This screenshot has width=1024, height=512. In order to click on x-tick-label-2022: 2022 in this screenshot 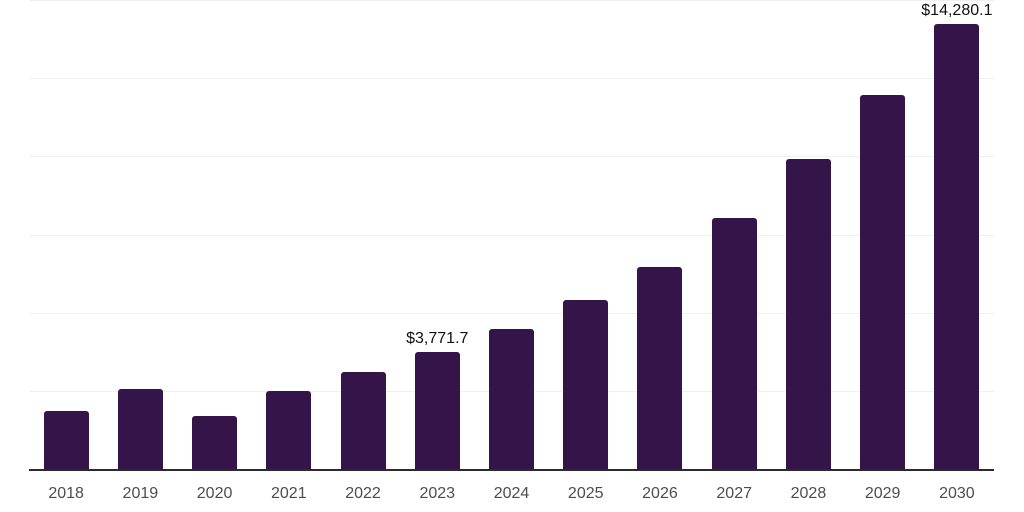, I will do `click(363, 493)`.